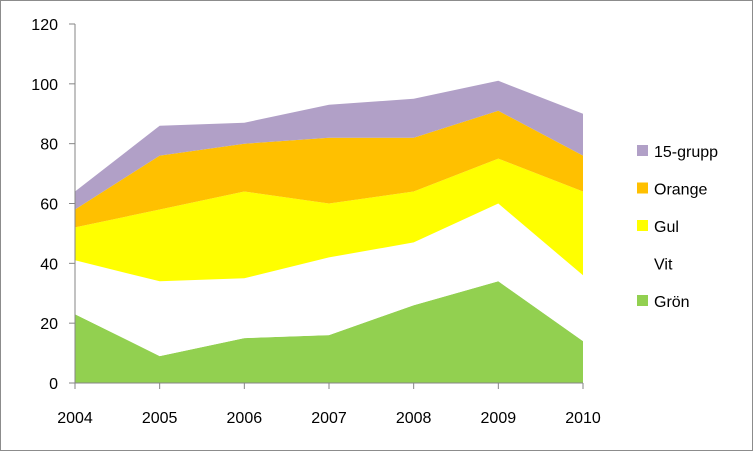 This screenshot has height=451, width=753. Describe the element at coordinates (583, 418) in the screenshot. I see `x-tick-label: 2010` at that location.